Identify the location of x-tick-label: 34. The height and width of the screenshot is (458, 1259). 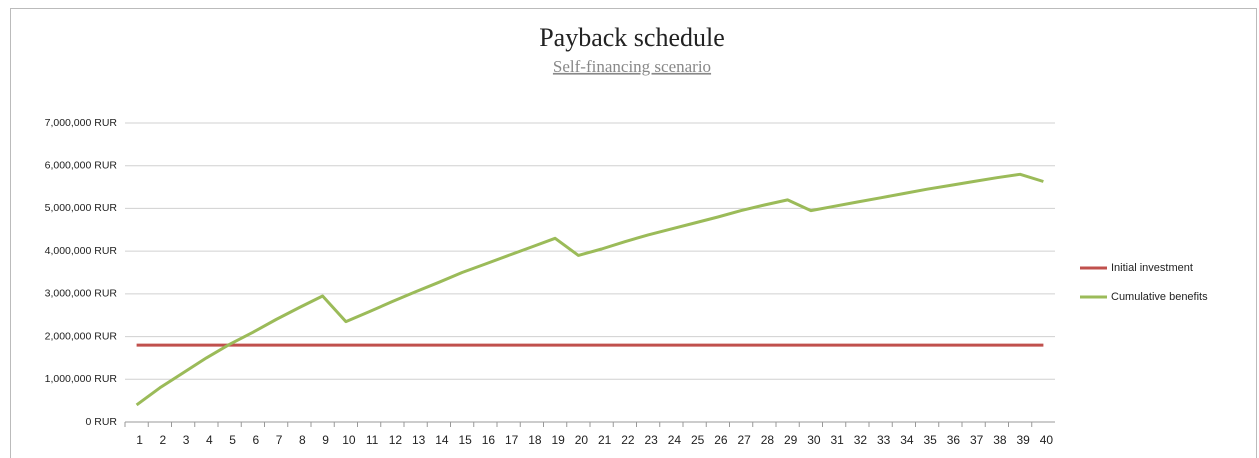
(907, 440).